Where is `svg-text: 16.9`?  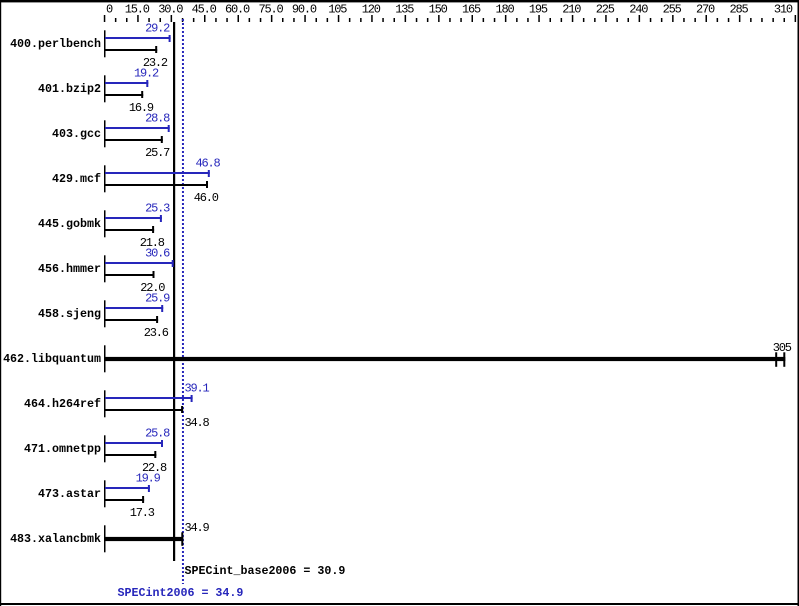 svg-text: 16.9 is located at coordinates (141, 108).